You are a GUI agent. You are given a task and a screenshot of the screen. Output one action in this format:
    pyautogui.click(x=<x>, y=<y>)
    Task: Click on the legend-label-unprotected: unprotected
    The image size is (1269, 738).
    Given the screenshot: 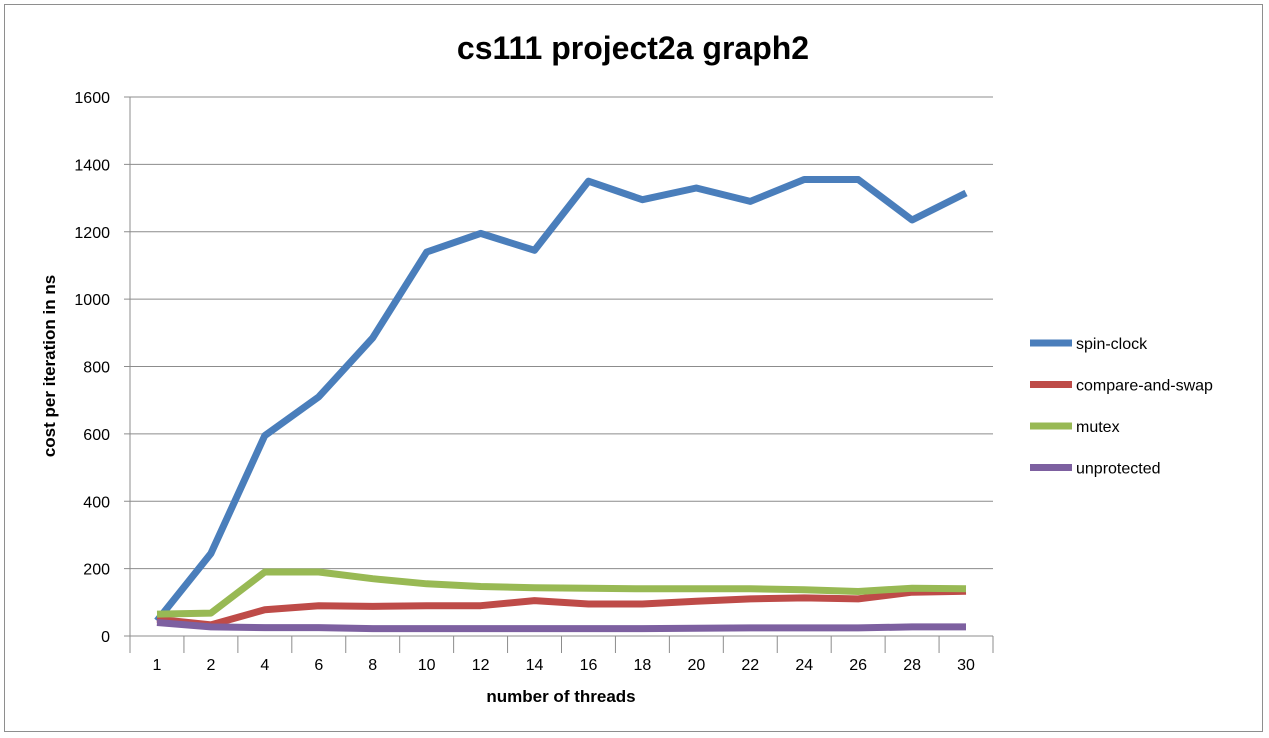 What is the action you would take?
    pyautogui.click(x=1118, y=469)
    